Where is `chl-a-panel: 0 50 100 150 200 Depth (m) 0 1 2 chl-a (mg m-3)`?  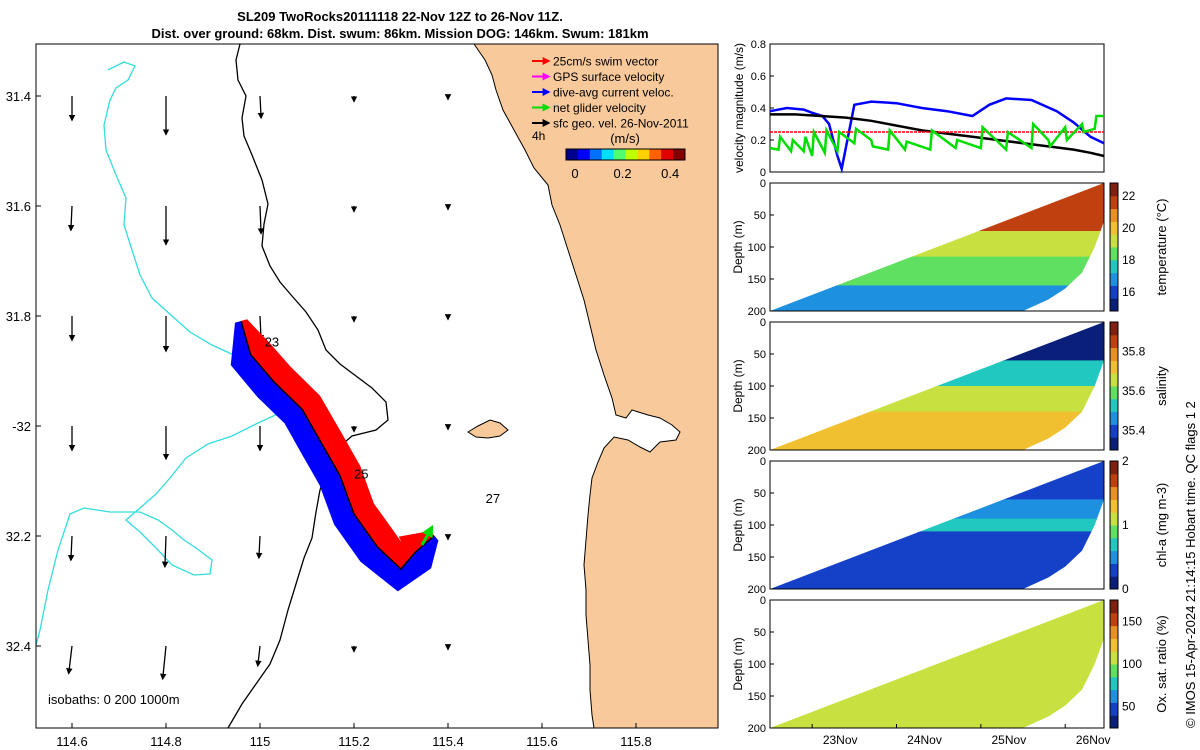
chl-a-panel: 0 50 100 150 200 Depth (m) 0 1 2 chl-a (mg m-3) is located at coordinates (950, 525).